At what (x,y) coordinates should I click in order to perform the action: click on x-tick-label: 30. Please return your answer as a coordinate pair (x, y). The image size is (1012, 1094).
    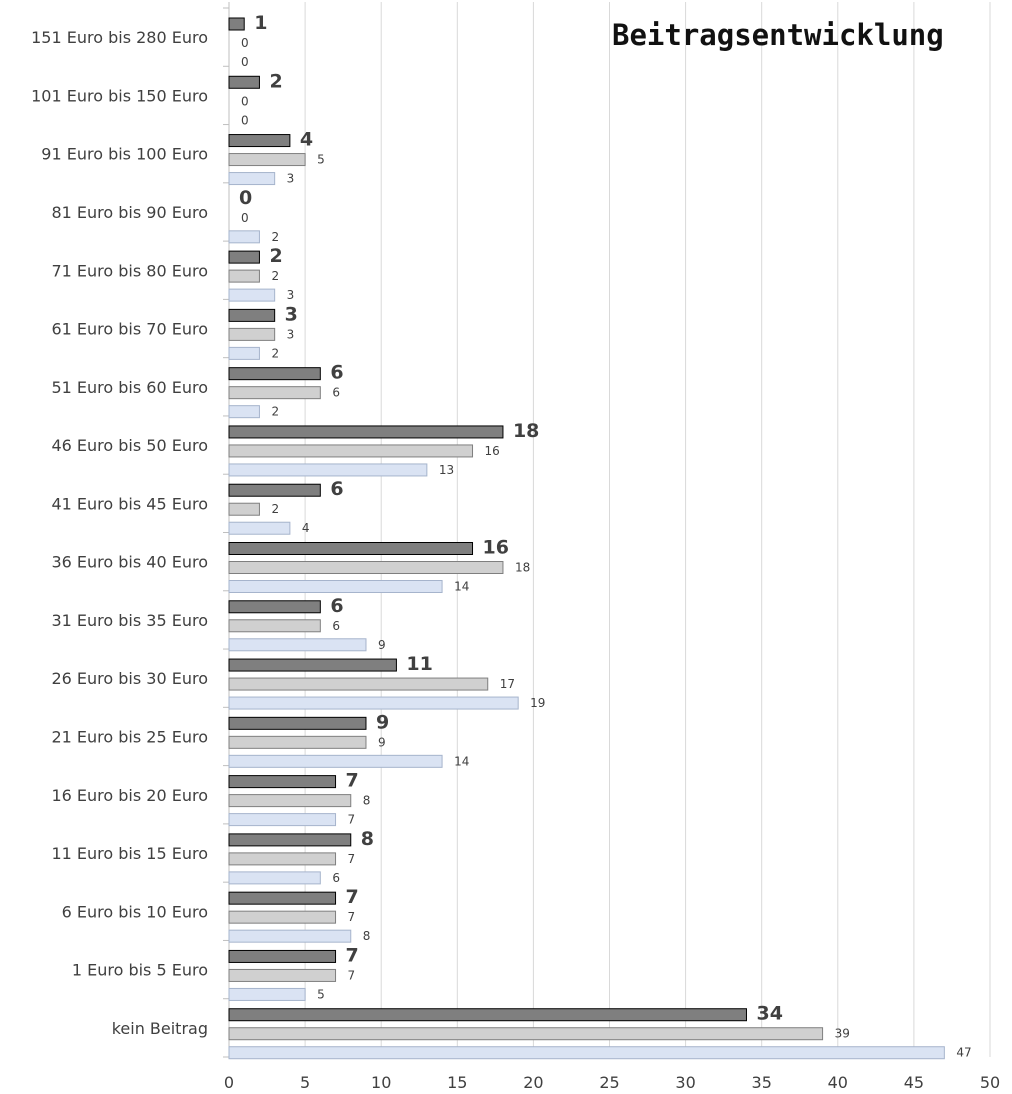
    Looking at the image, I should click on (685, 1082).